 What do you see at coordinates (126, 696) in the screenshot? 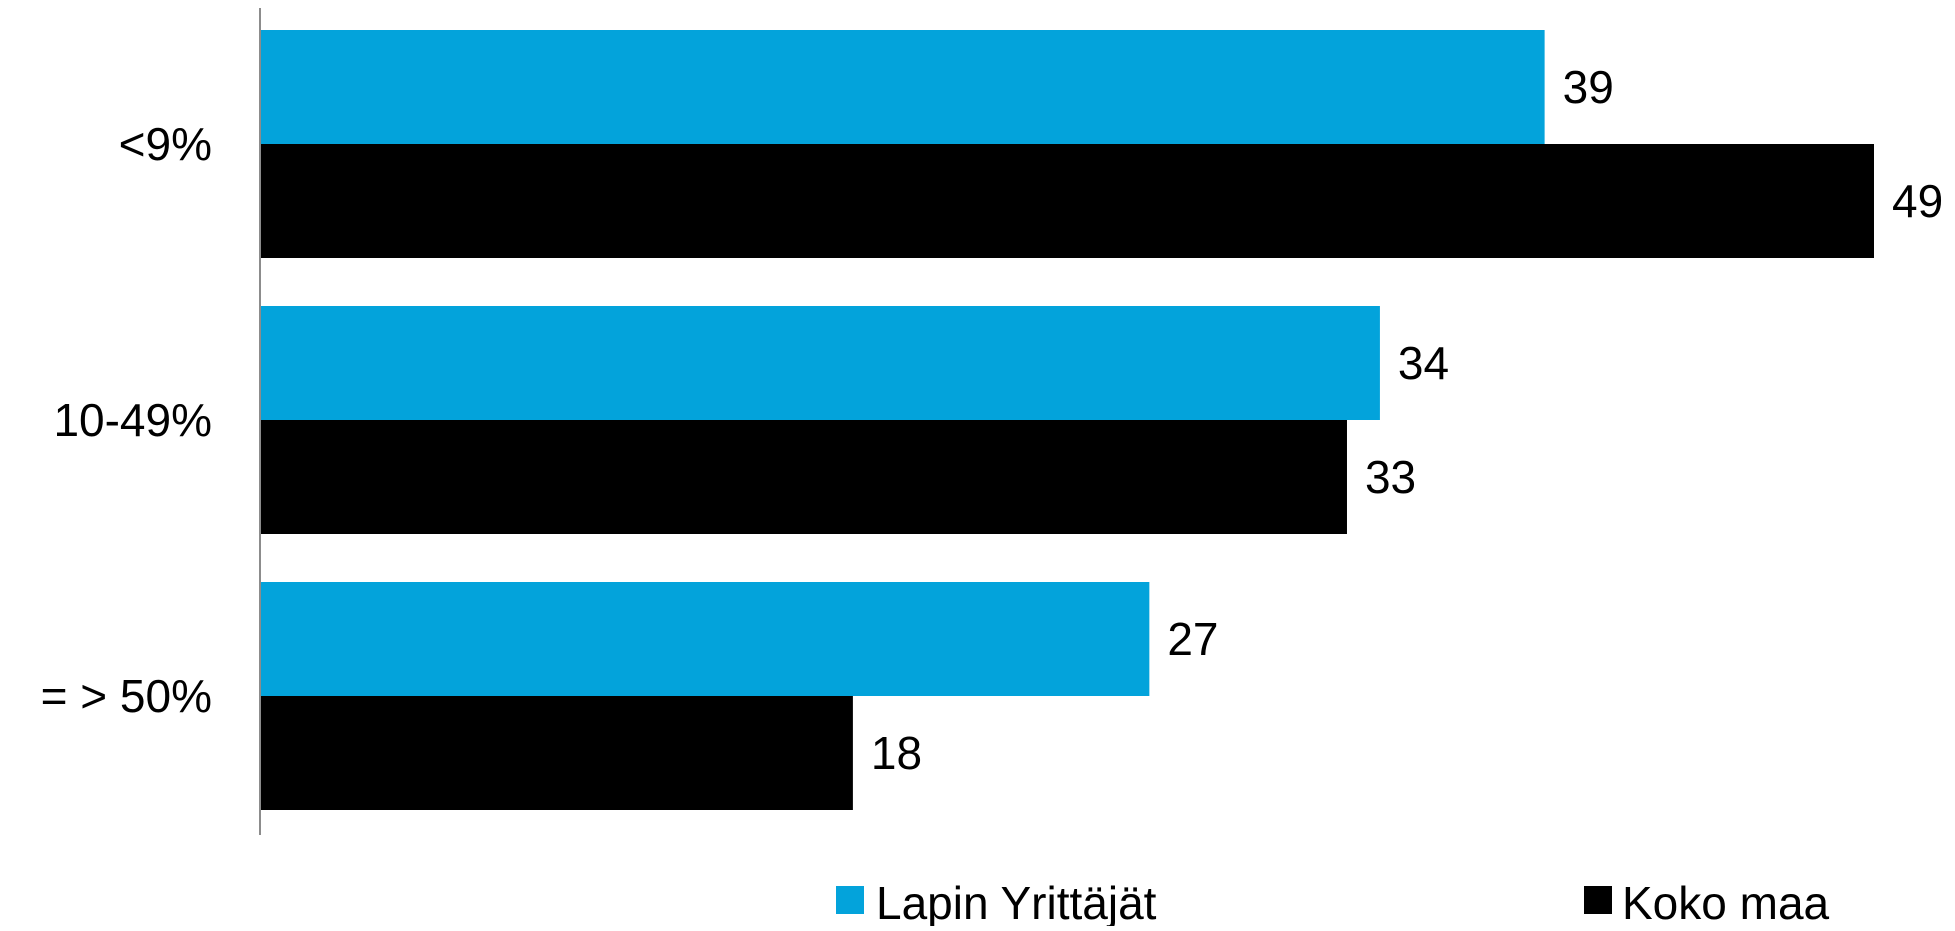
I see `category-label: = > 50%` at bounding box center [126, 696].